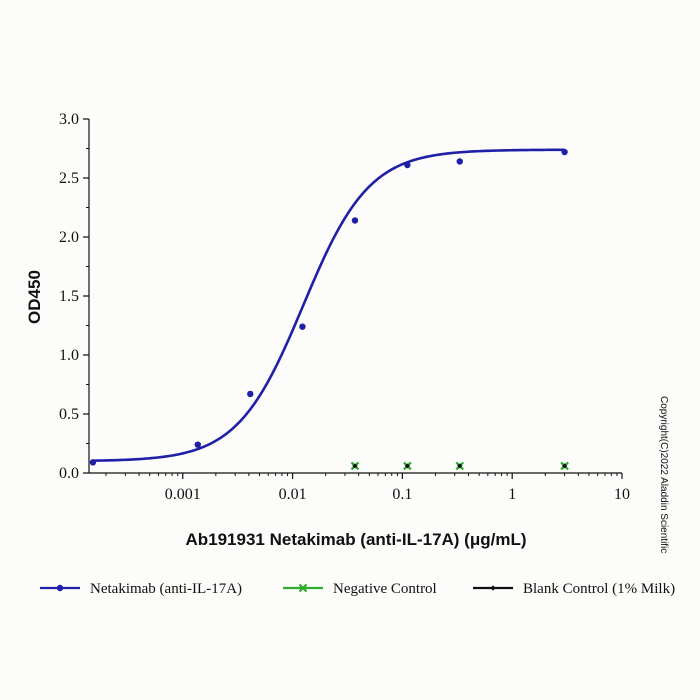  I want to click on x-tick-label: 0.1, so click(402, 494).